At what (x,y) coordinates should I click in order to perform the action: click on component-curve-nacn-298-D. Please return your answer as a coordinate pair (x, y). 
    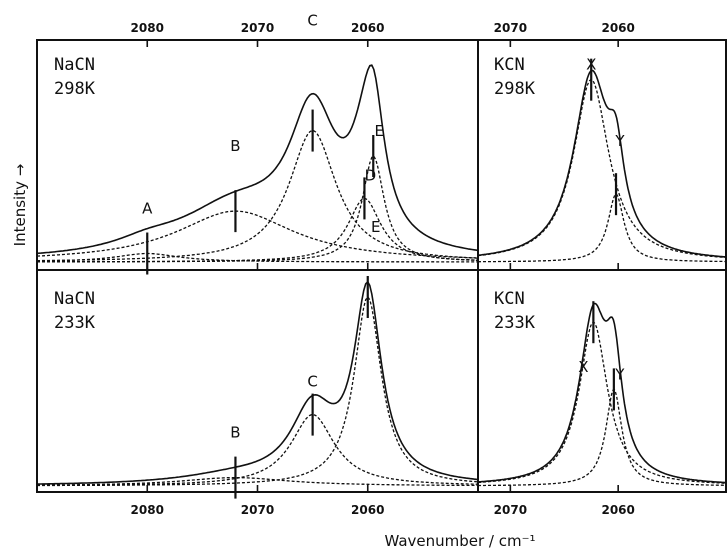
    Looking at the image, I should click on (258, 230).